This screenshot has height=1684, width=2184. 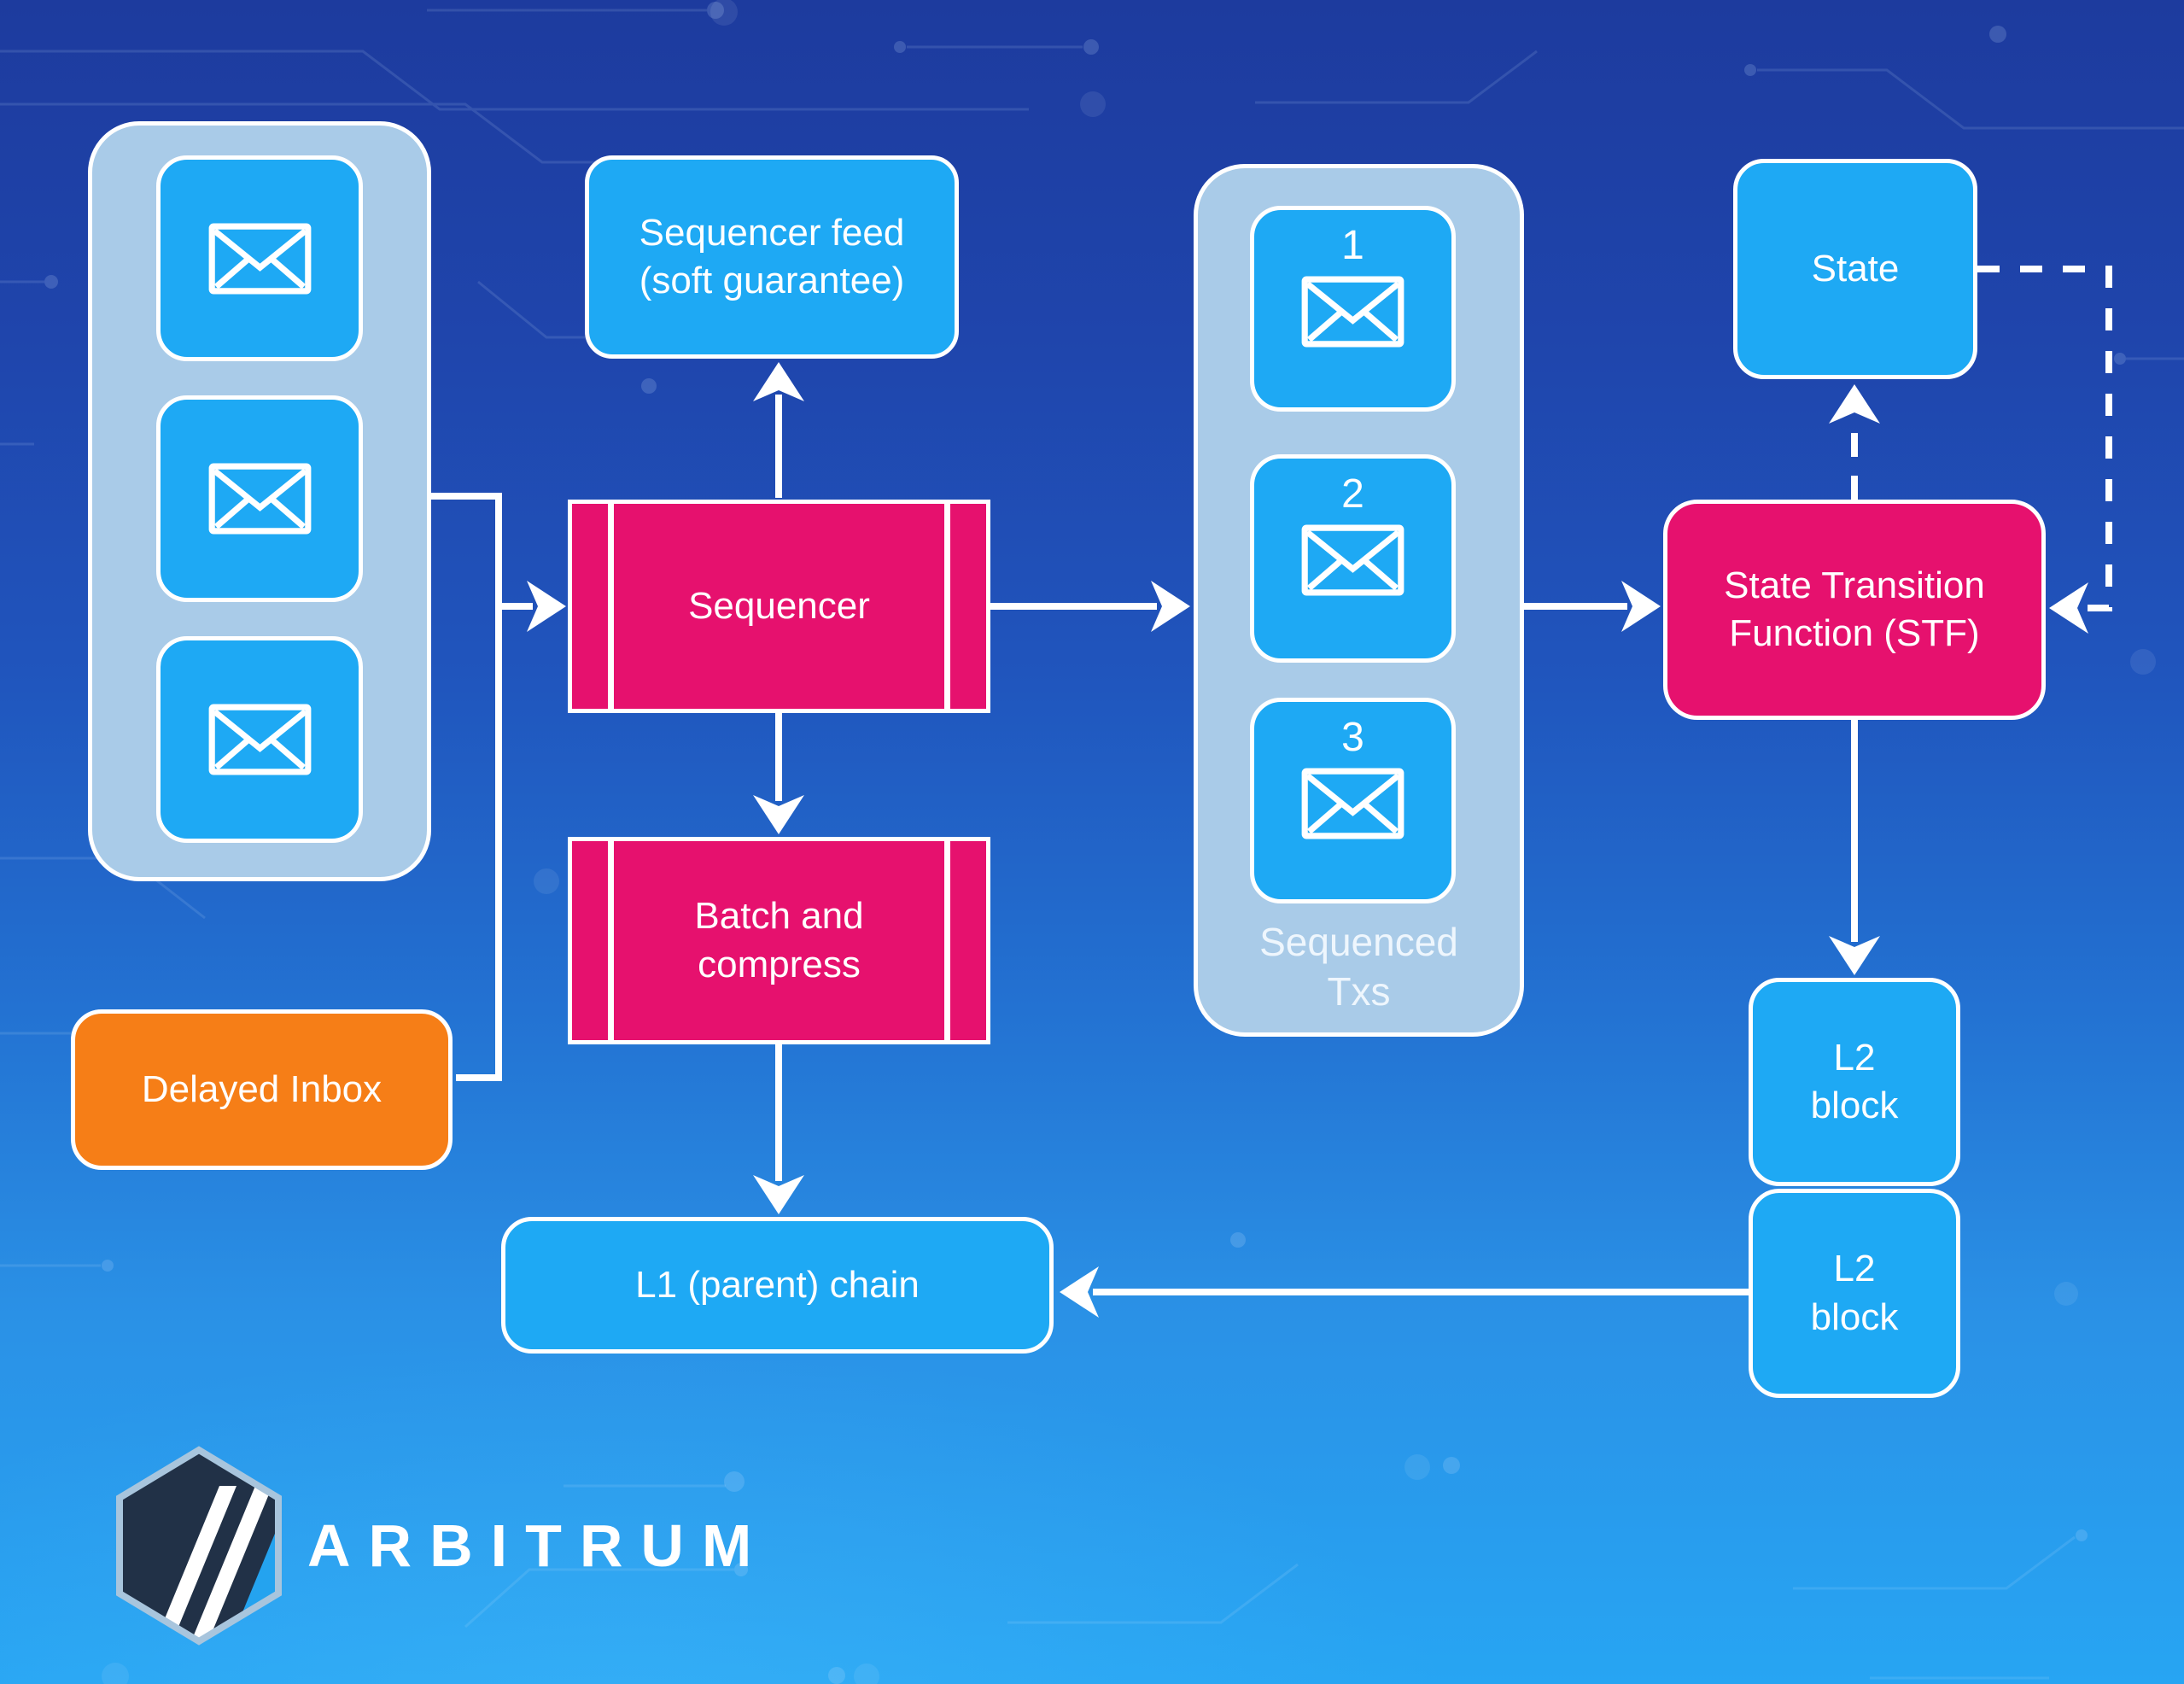 I want to click on node-l2-block-1: L2 block, so click(x=1855, y=1082).